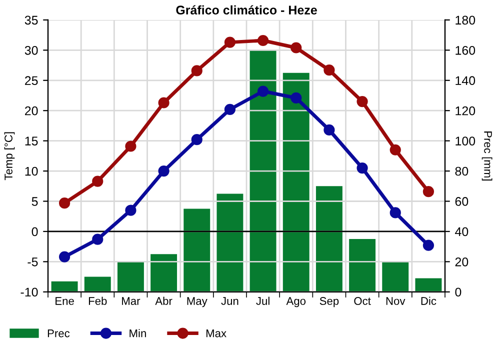  I want to click on x-tick-label: Sep, so click(329, 302).